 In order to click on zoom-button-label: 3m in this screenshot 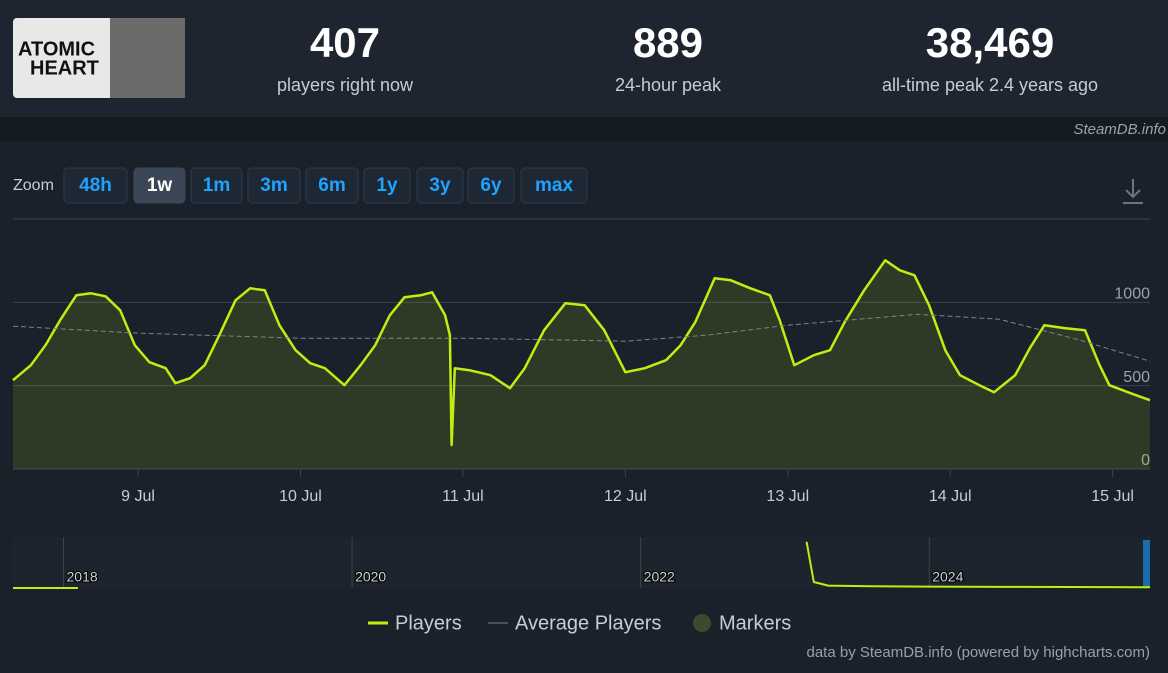, I will do `click(273, 185)`.